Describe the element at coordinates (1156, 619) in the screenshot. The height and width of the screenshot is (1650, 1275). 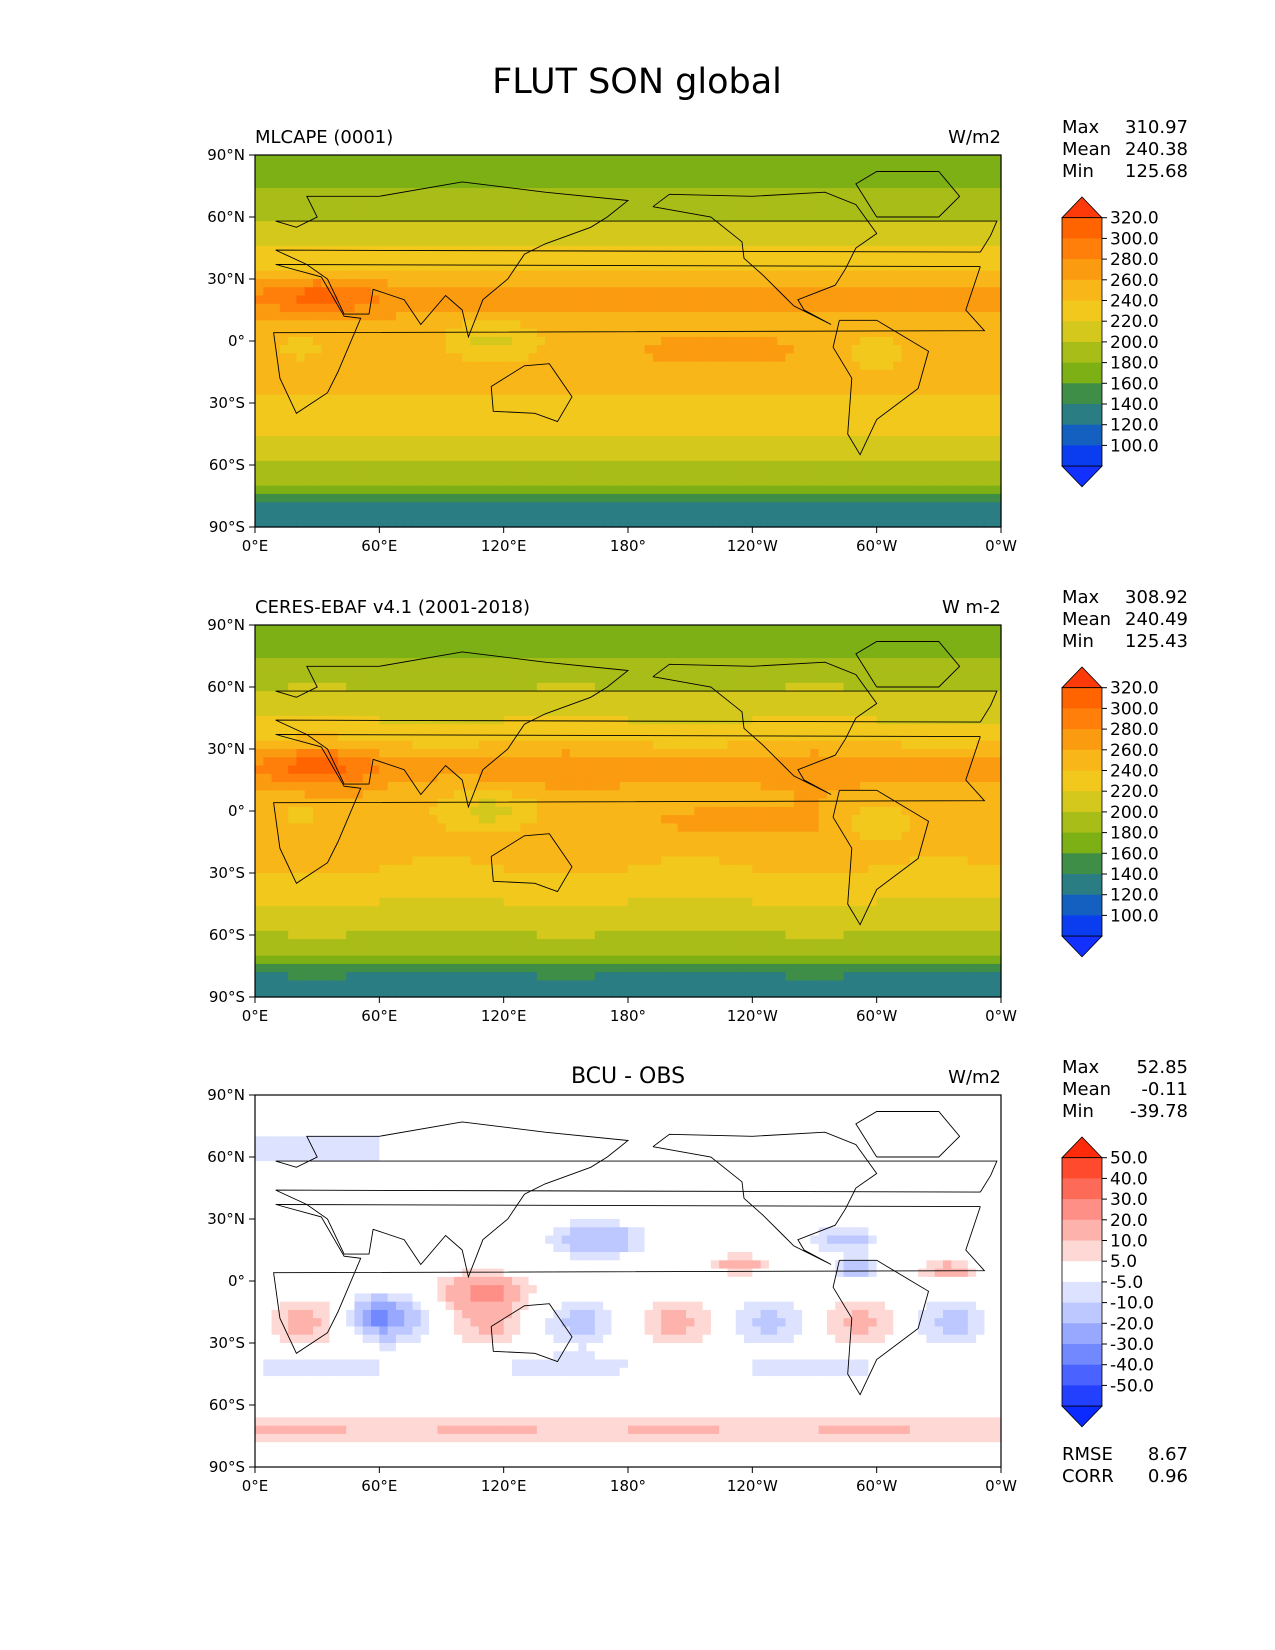
I see `stat-value: 240.49` at that location.